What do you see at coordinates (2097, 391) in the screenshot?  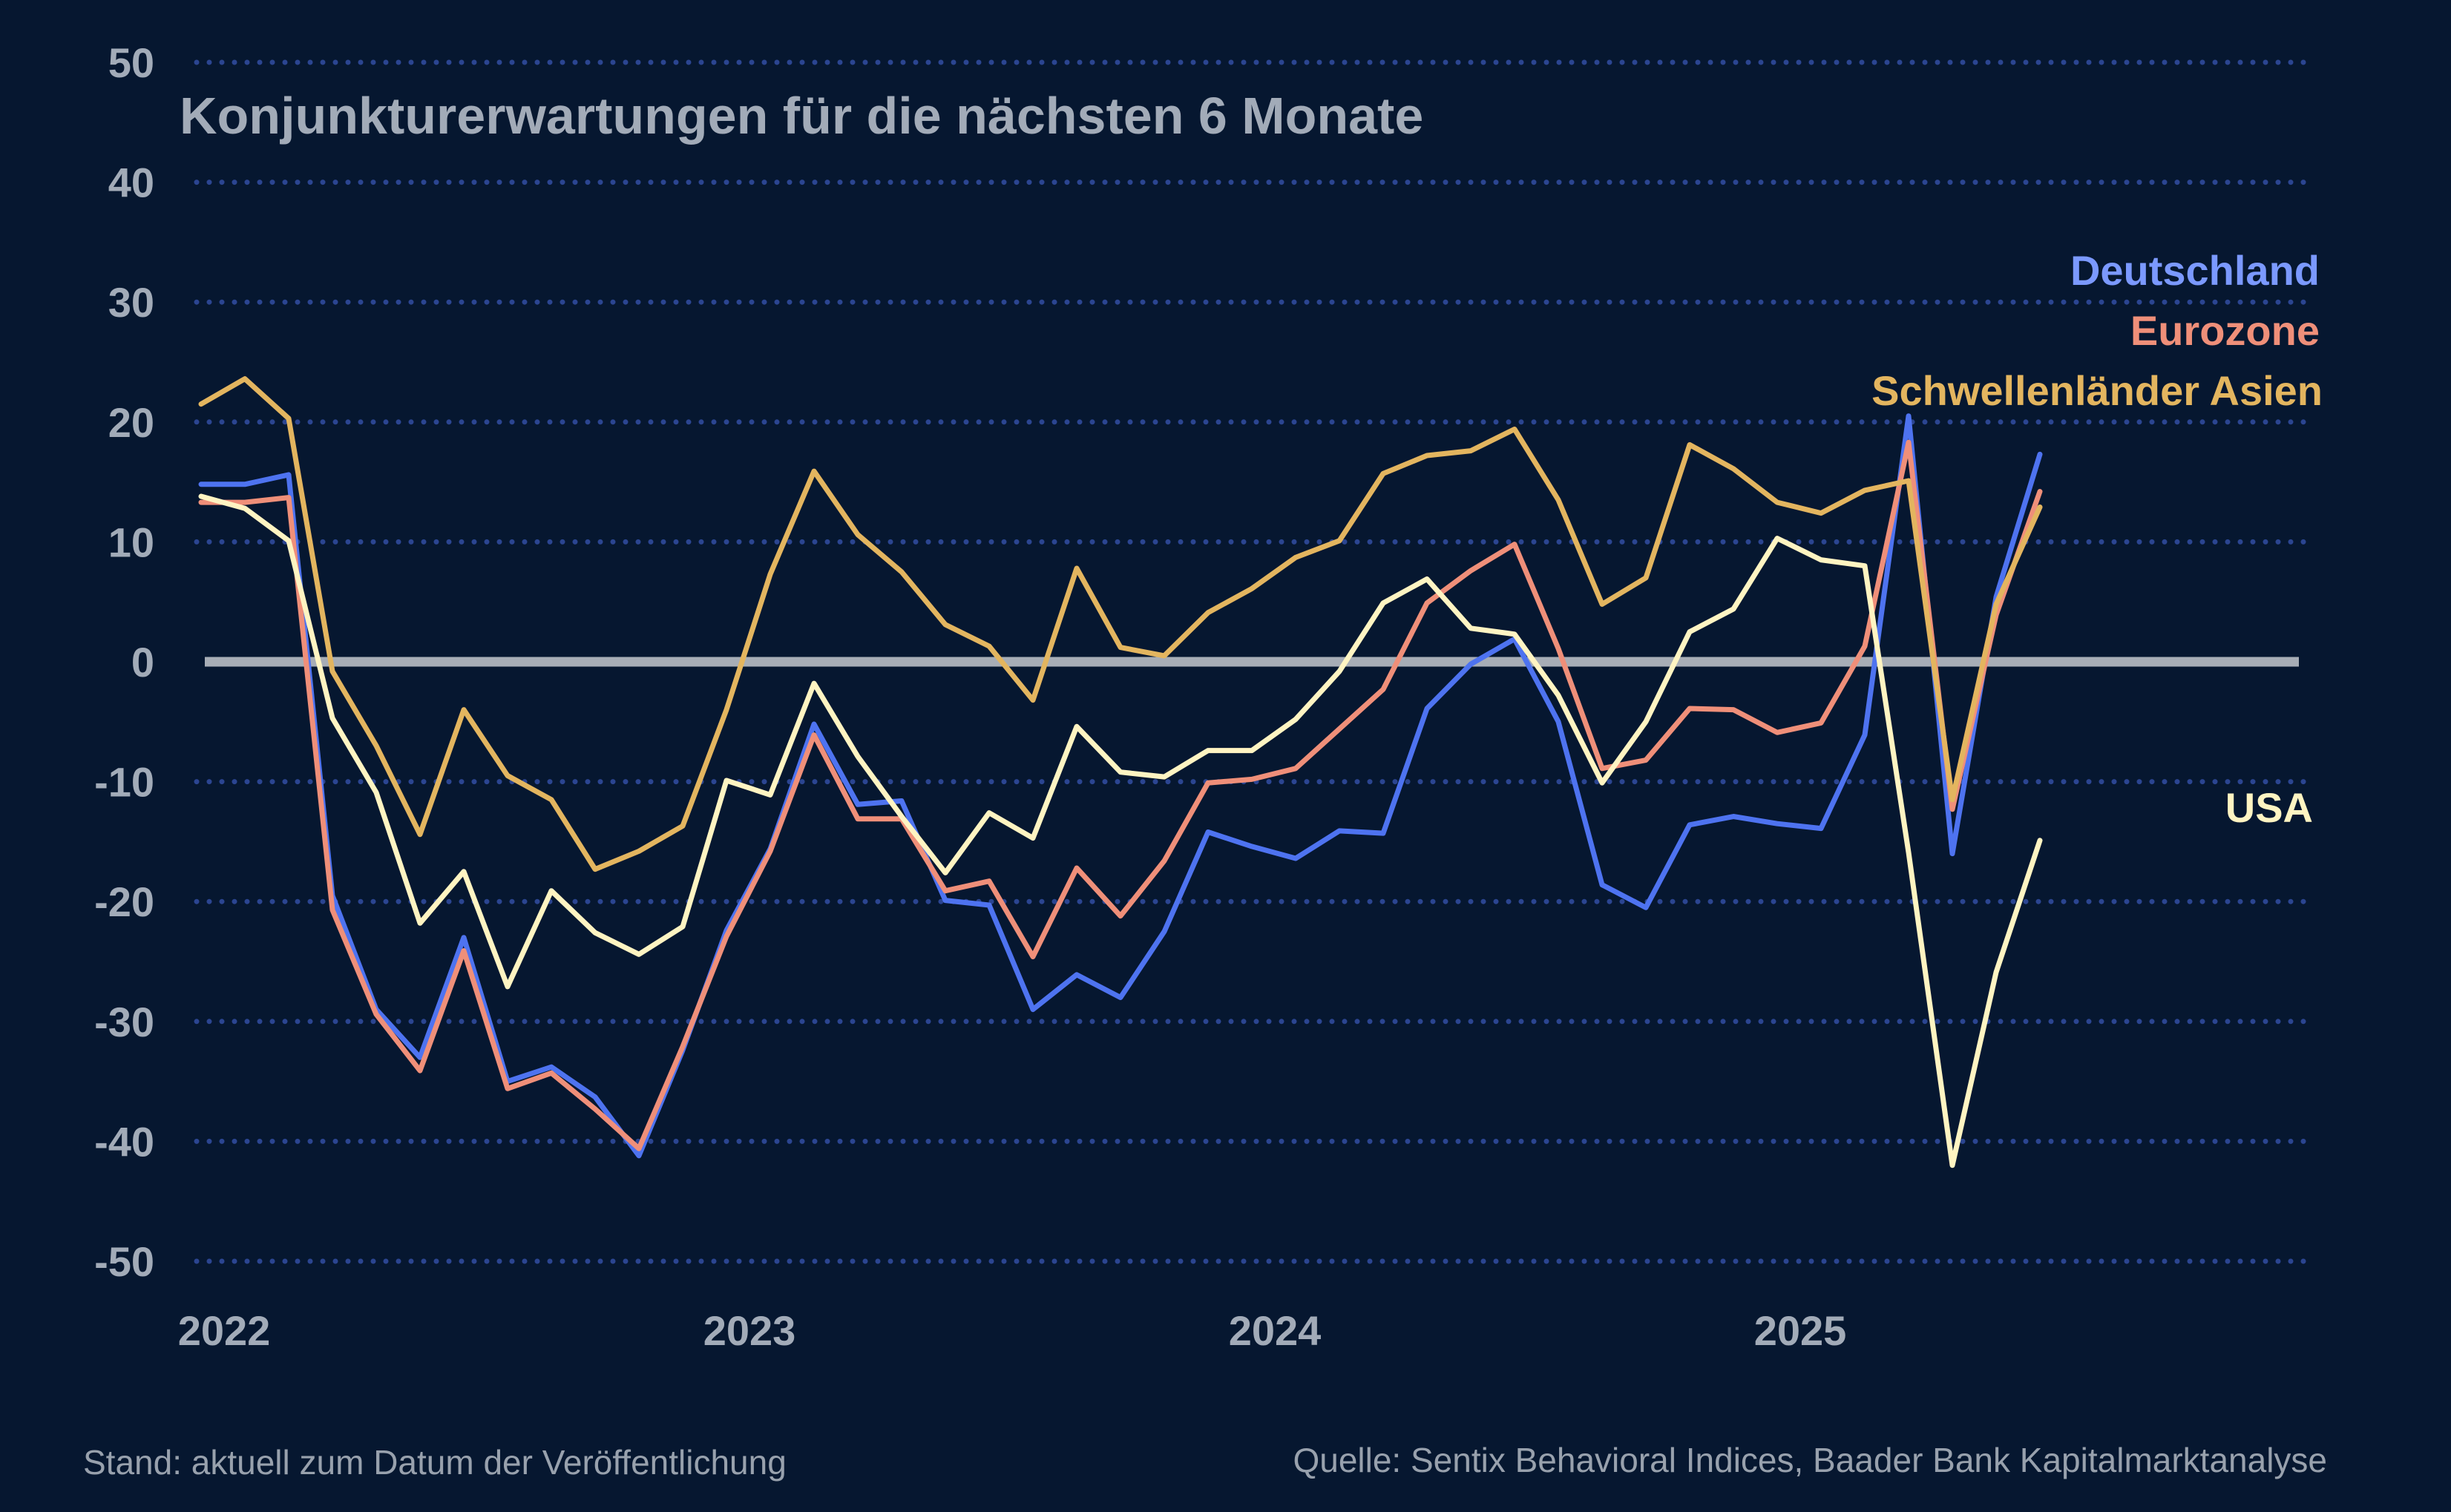 I see `legend-label-schwellenl-nder-asien: Schwellenländer Asien` at bounding box center [2097, 391].